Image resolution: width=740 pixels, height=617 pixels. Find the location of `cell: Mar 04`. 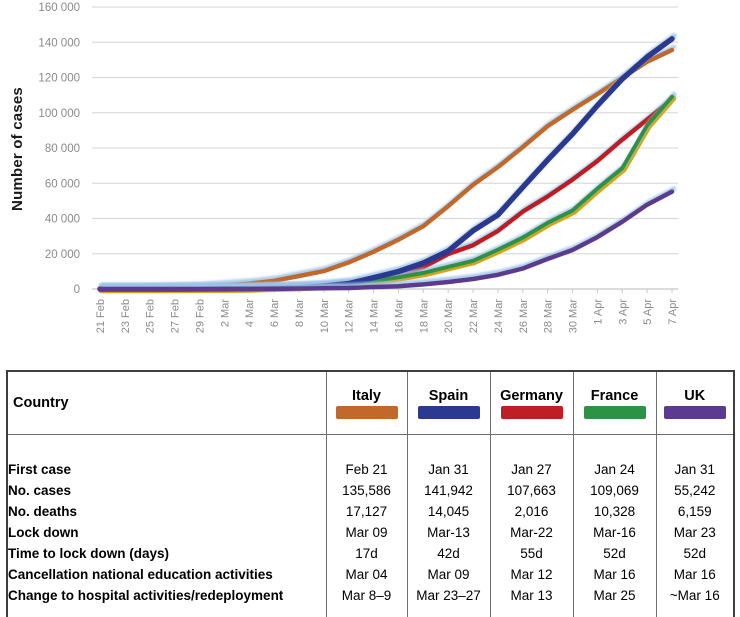

cell: Mar 04 is located at coordinates (366, 574).